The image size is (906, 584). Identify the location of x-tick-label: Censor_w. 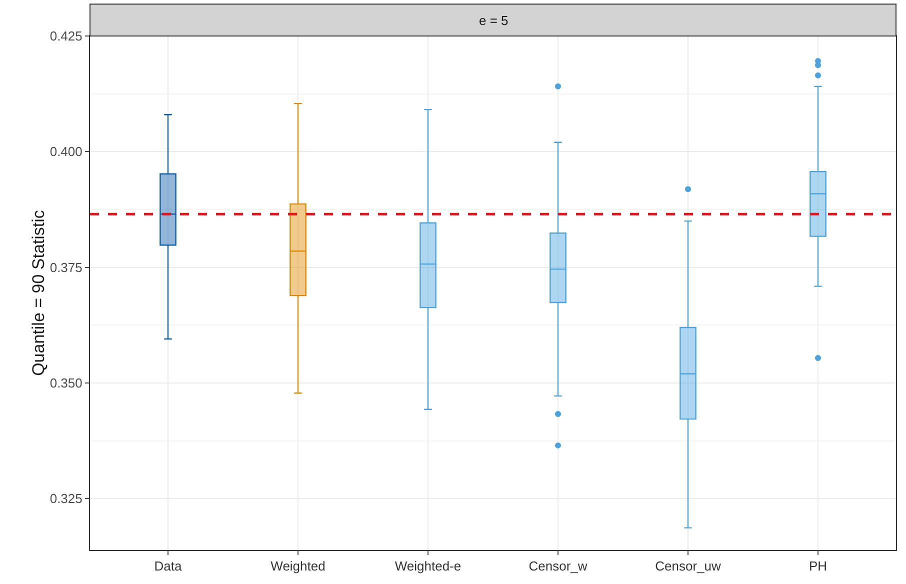
(558, 566).